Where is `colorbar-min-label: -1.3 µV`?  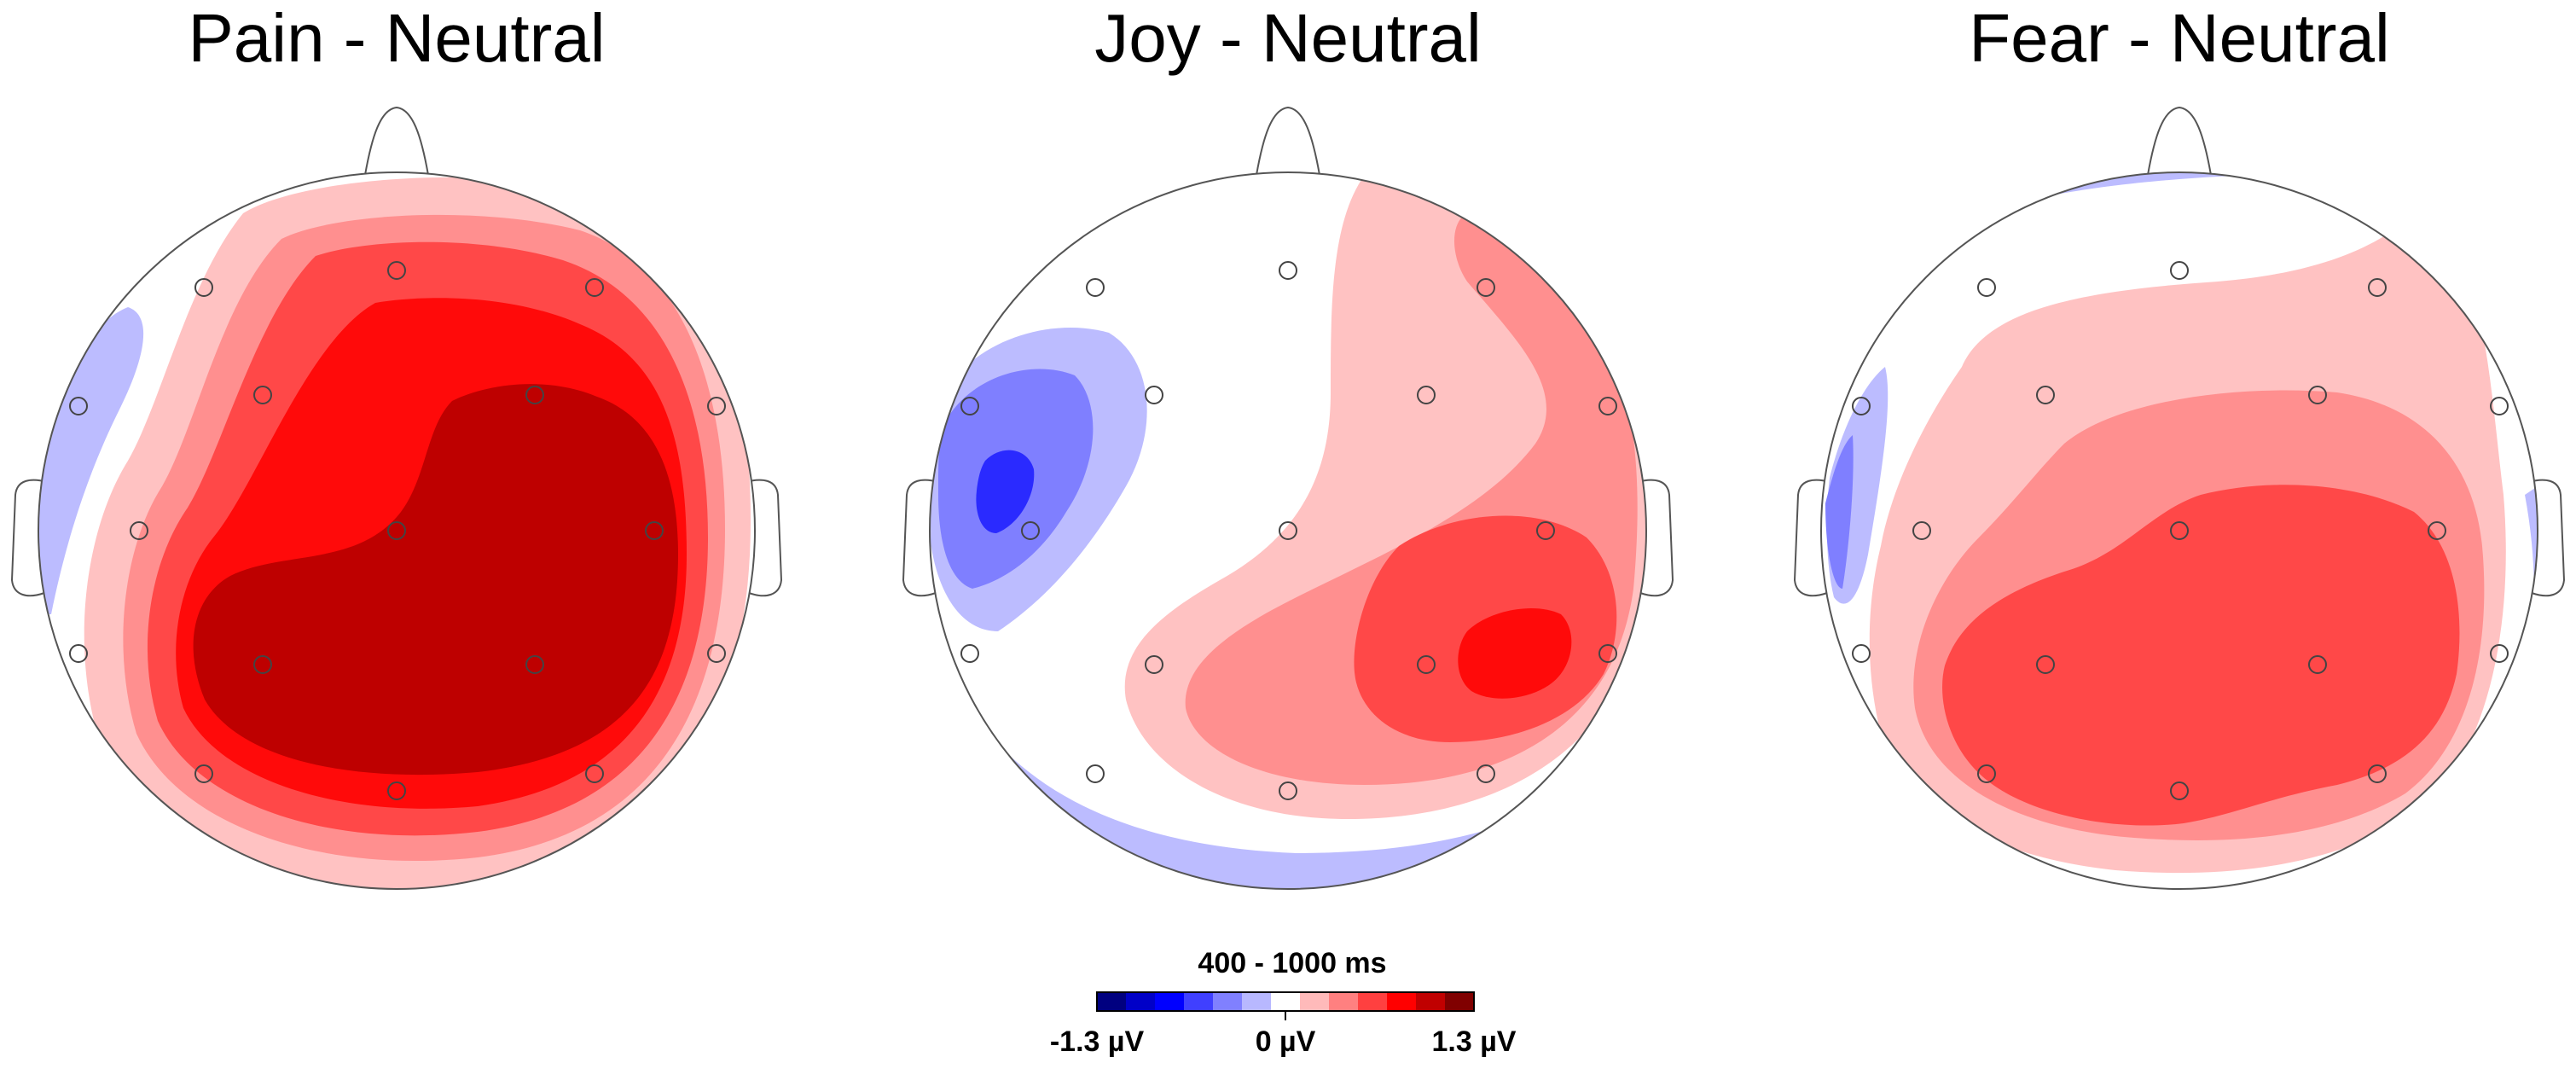 colorbar-min-label: -1.3 µV is located at coordinates (1097, 1041).